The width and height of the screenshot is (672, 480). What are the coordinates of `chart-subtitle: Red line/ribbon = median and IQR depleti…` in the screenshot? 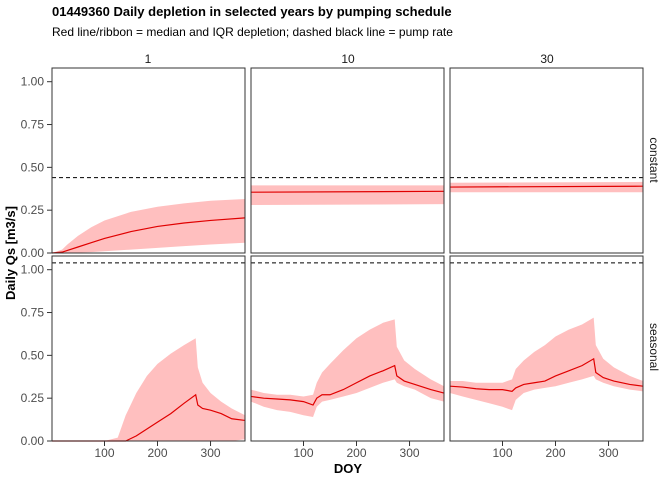 It's located at (252, 32).